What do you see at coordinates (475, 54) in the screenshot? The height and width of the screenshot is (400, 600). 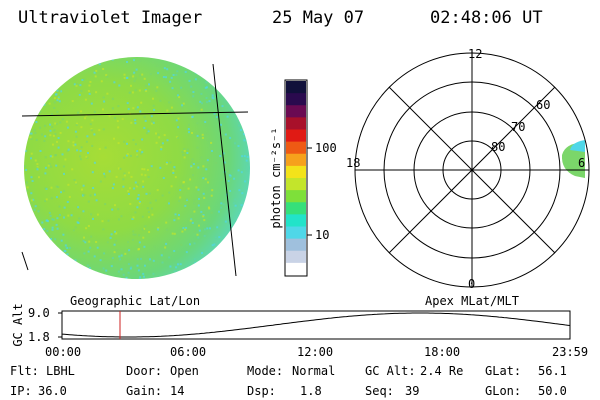 I see `mlt-label-12: 12` at bounding box center [475, 54].